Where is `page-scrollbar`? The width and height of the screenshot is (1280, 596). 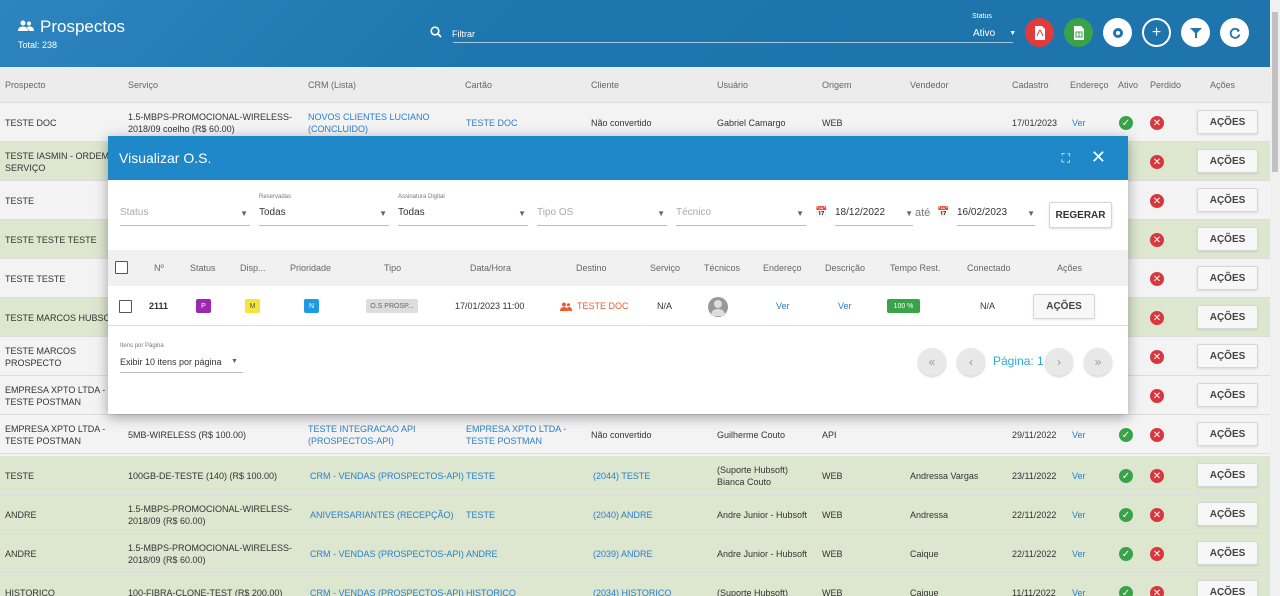 page-scrollbar is located at coordinates (1275, 298).